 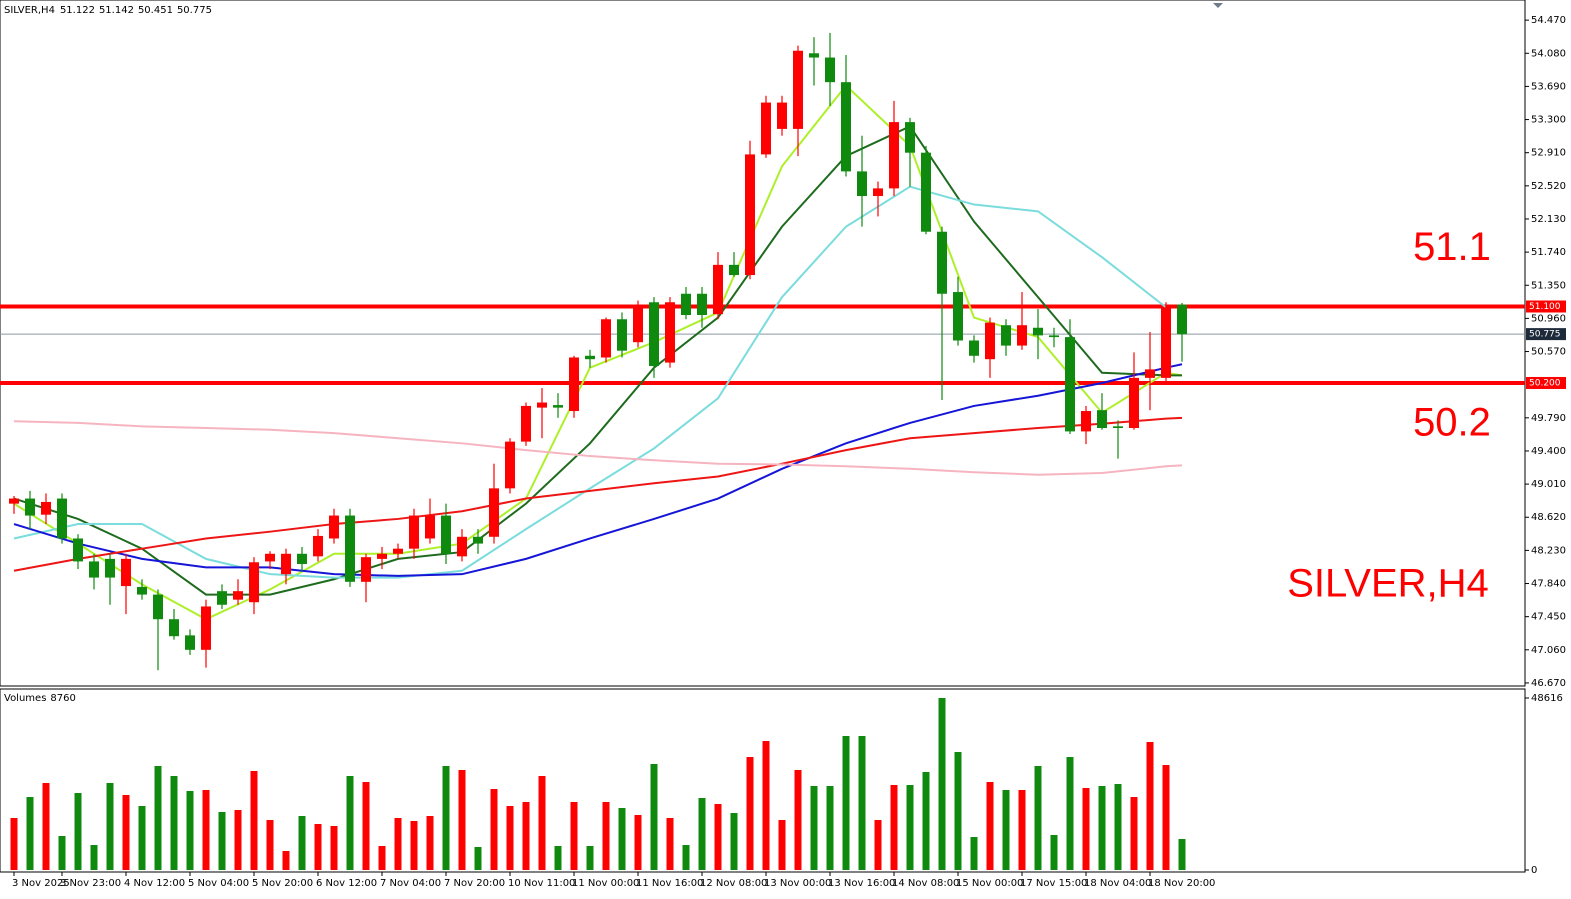 I want to click on x-tick-label: 10 Nov 11:00, so click(x=541, y=883).